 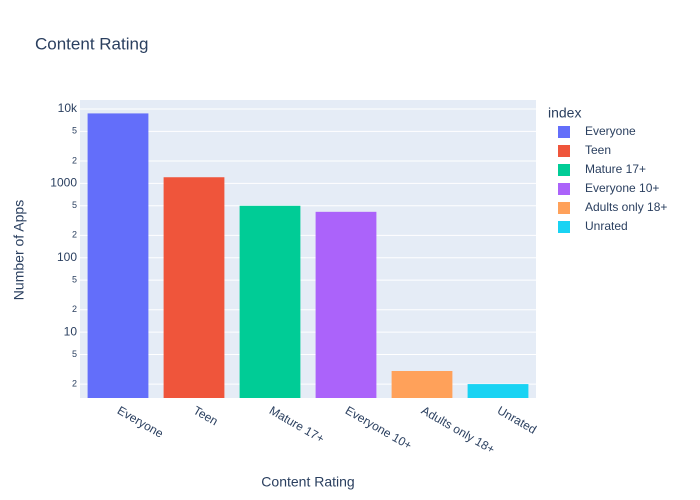 What do you see at coordinates (458, 429) in the screenshot?
I see `x-tick-label: Adults only 18+` at bounding box center [458, 429].